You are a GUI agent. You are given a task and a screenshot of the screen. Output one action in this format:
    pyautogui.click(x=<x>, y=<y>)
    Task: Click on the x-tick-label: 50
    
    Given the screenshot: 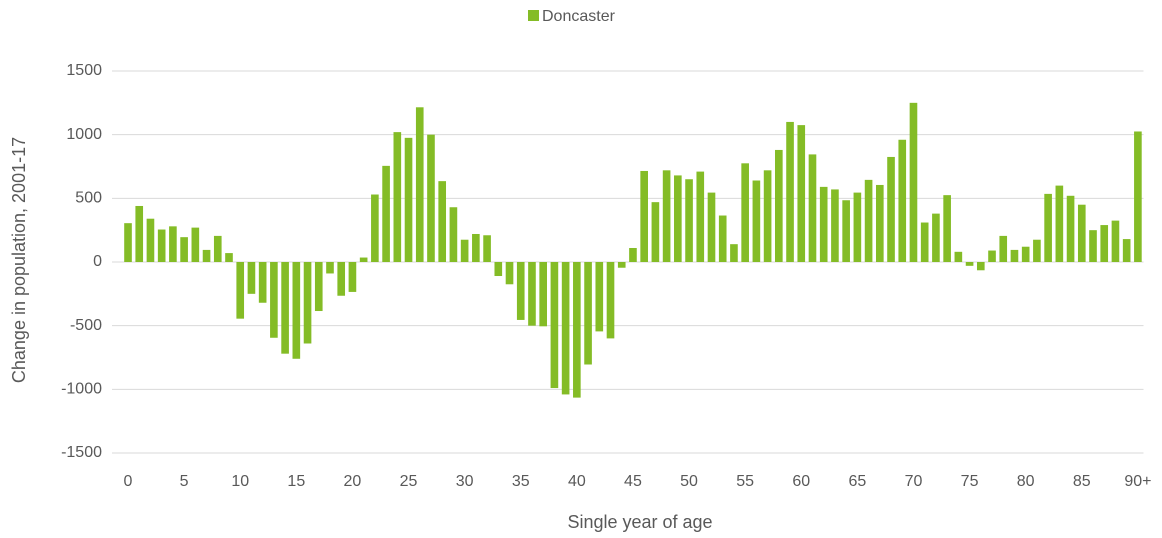 What is the action you would take?
    pyautogui.click(x=689, y=481)
    